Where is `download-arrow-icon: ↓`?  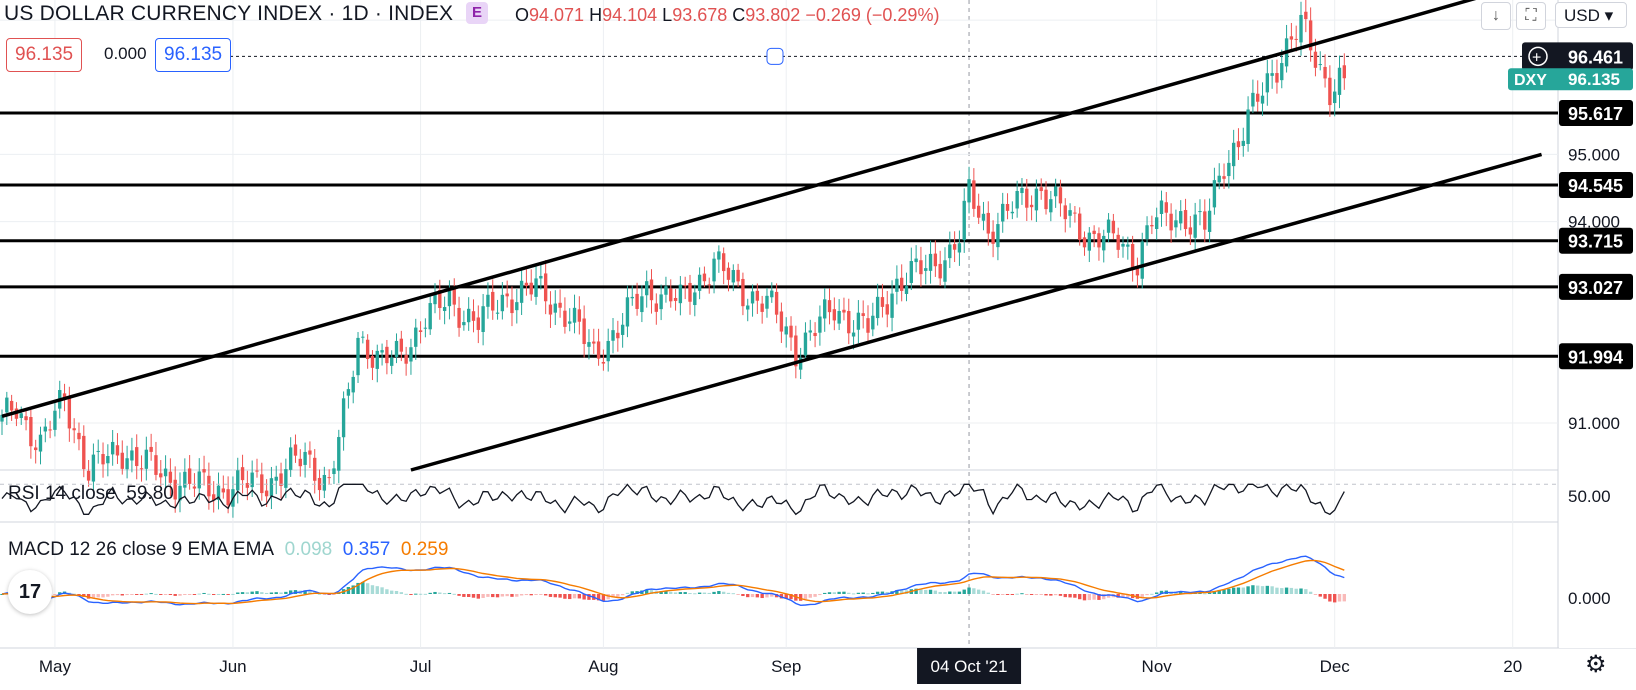
download-arrow-icon: ↓ is located at coordinates (1496, 16).